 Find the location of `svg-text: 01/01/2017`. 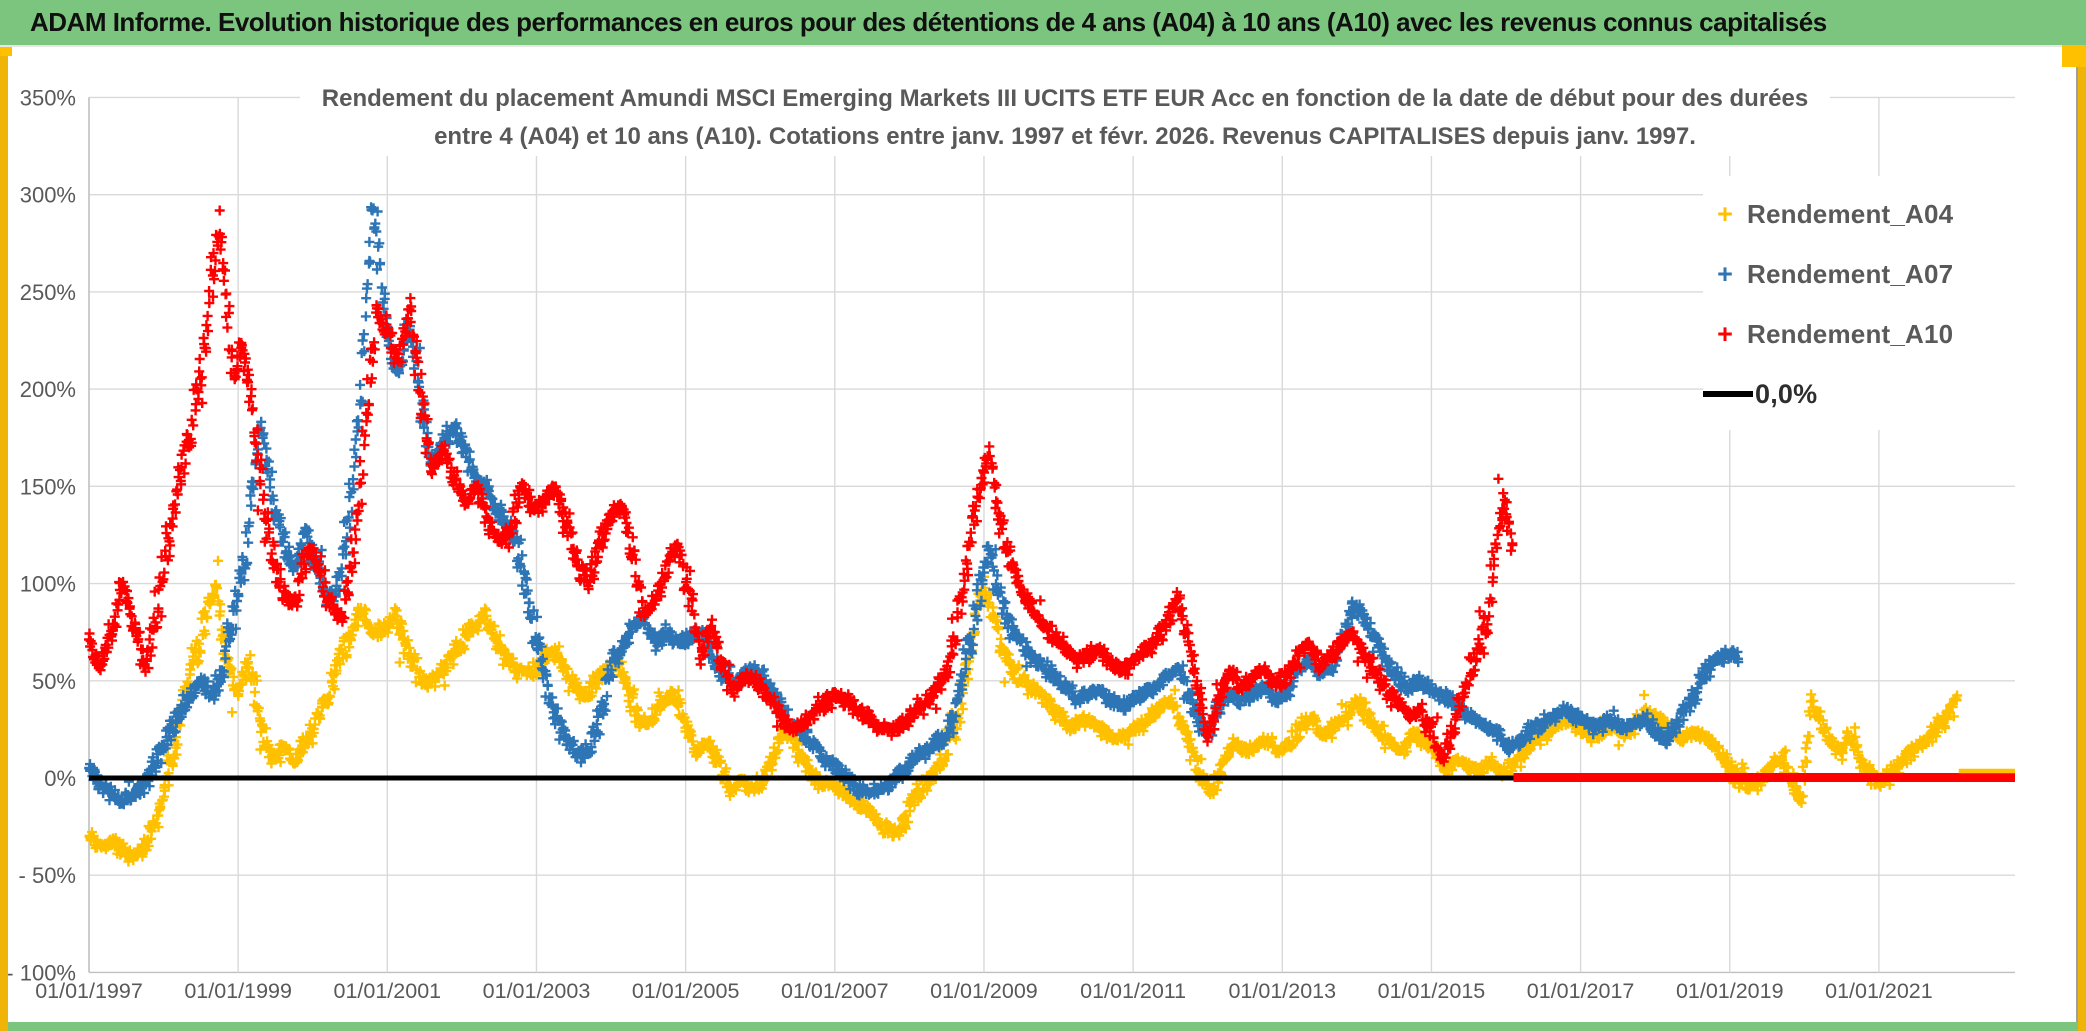

svg-text: 01/01/2017 is located at coordinates (1581, 991).